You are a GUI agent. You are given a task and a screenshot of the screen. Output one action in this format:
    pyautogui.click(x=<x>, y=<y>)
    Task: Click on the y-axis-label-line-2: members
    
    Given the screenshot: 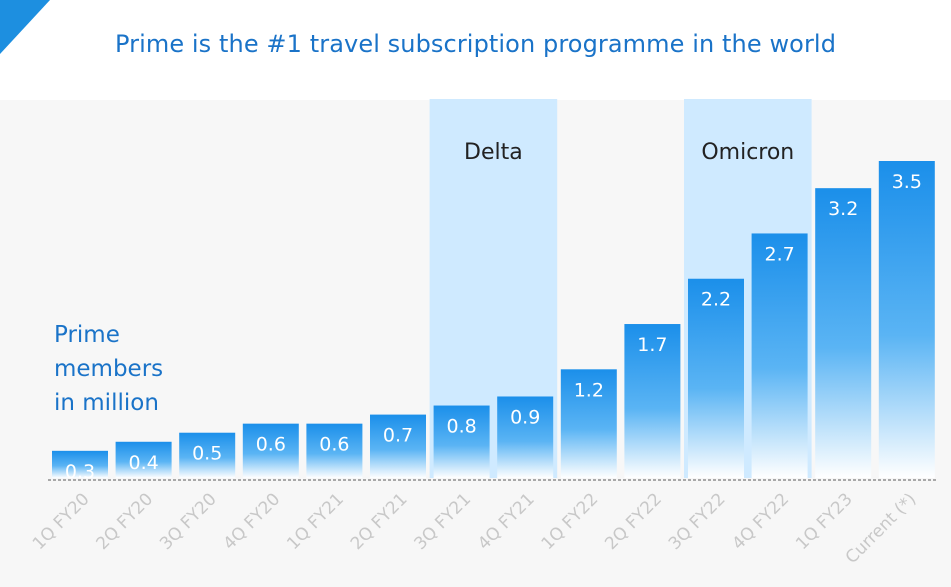 What is the action you would take?
    pyautogui.click(x=108, y=369)
    